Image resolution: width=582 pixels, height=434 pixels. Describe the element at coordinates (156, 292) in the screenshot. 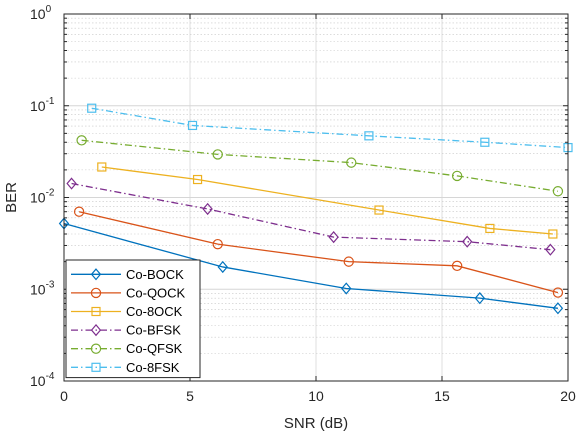

I see `legend-label: Co-QOCK` at that location.